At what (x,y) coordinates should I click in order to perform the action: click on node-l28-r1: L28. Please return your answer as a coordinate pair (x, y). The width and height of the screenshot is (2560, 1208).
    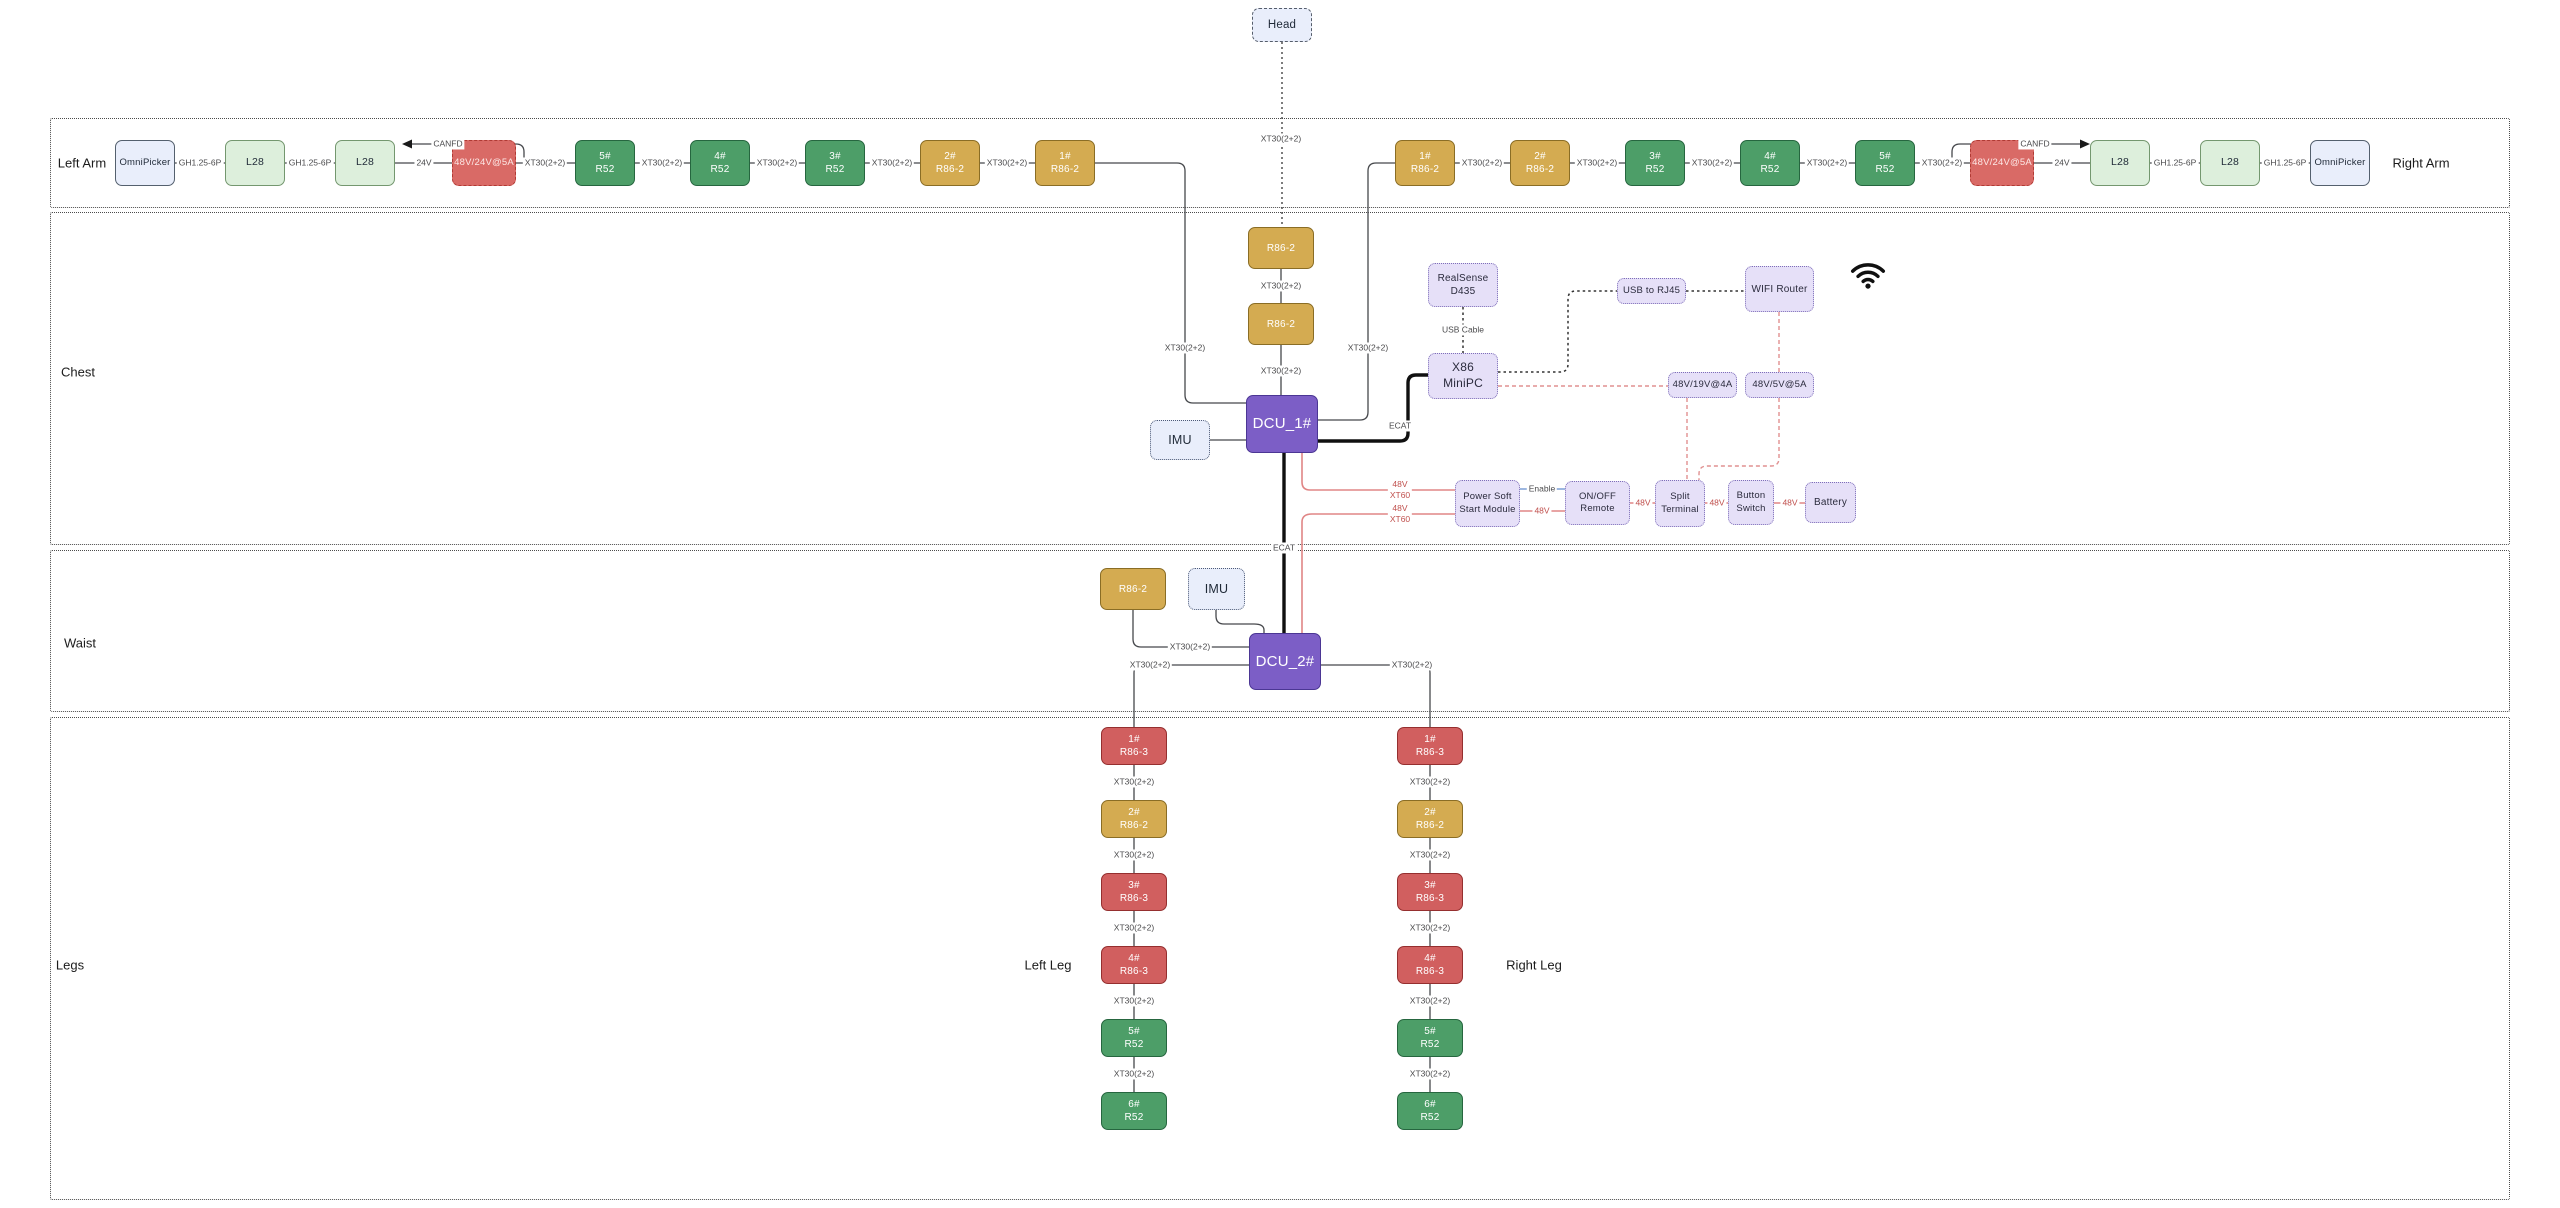
    Looking at the image, I should click on (2120, 163).